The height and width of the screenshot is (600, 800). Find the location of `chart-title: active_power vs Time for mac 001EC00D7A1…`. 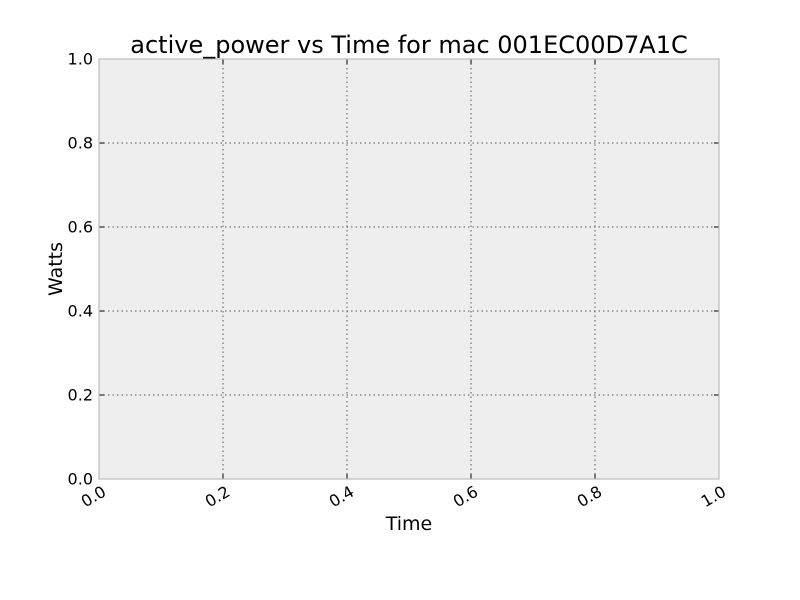

chart-title: active_power vs Time for mac 001EC00D7A1… is located at coordinates (408, 45).